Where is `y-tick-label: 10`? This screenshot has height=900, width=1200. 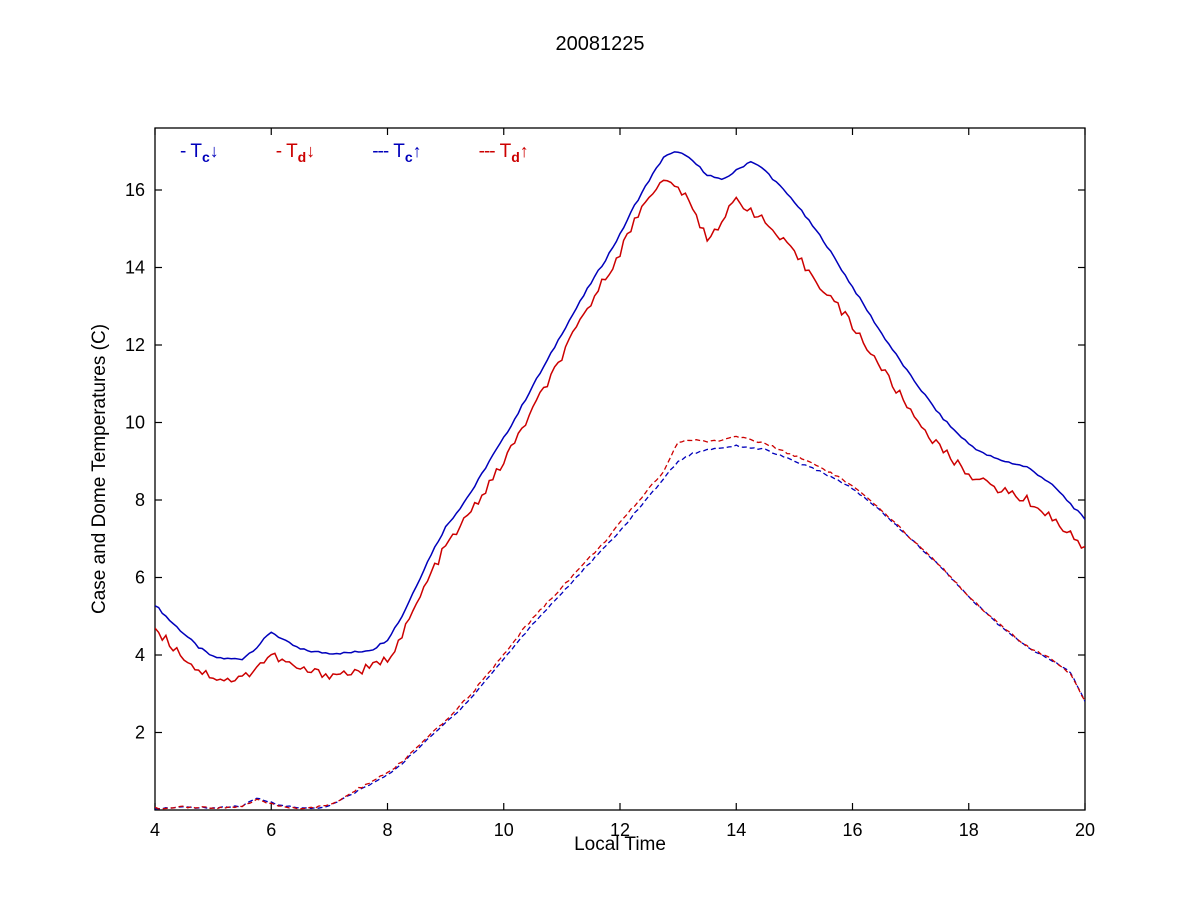 y-tick-label: 10 is located at coordinates (135, 423).